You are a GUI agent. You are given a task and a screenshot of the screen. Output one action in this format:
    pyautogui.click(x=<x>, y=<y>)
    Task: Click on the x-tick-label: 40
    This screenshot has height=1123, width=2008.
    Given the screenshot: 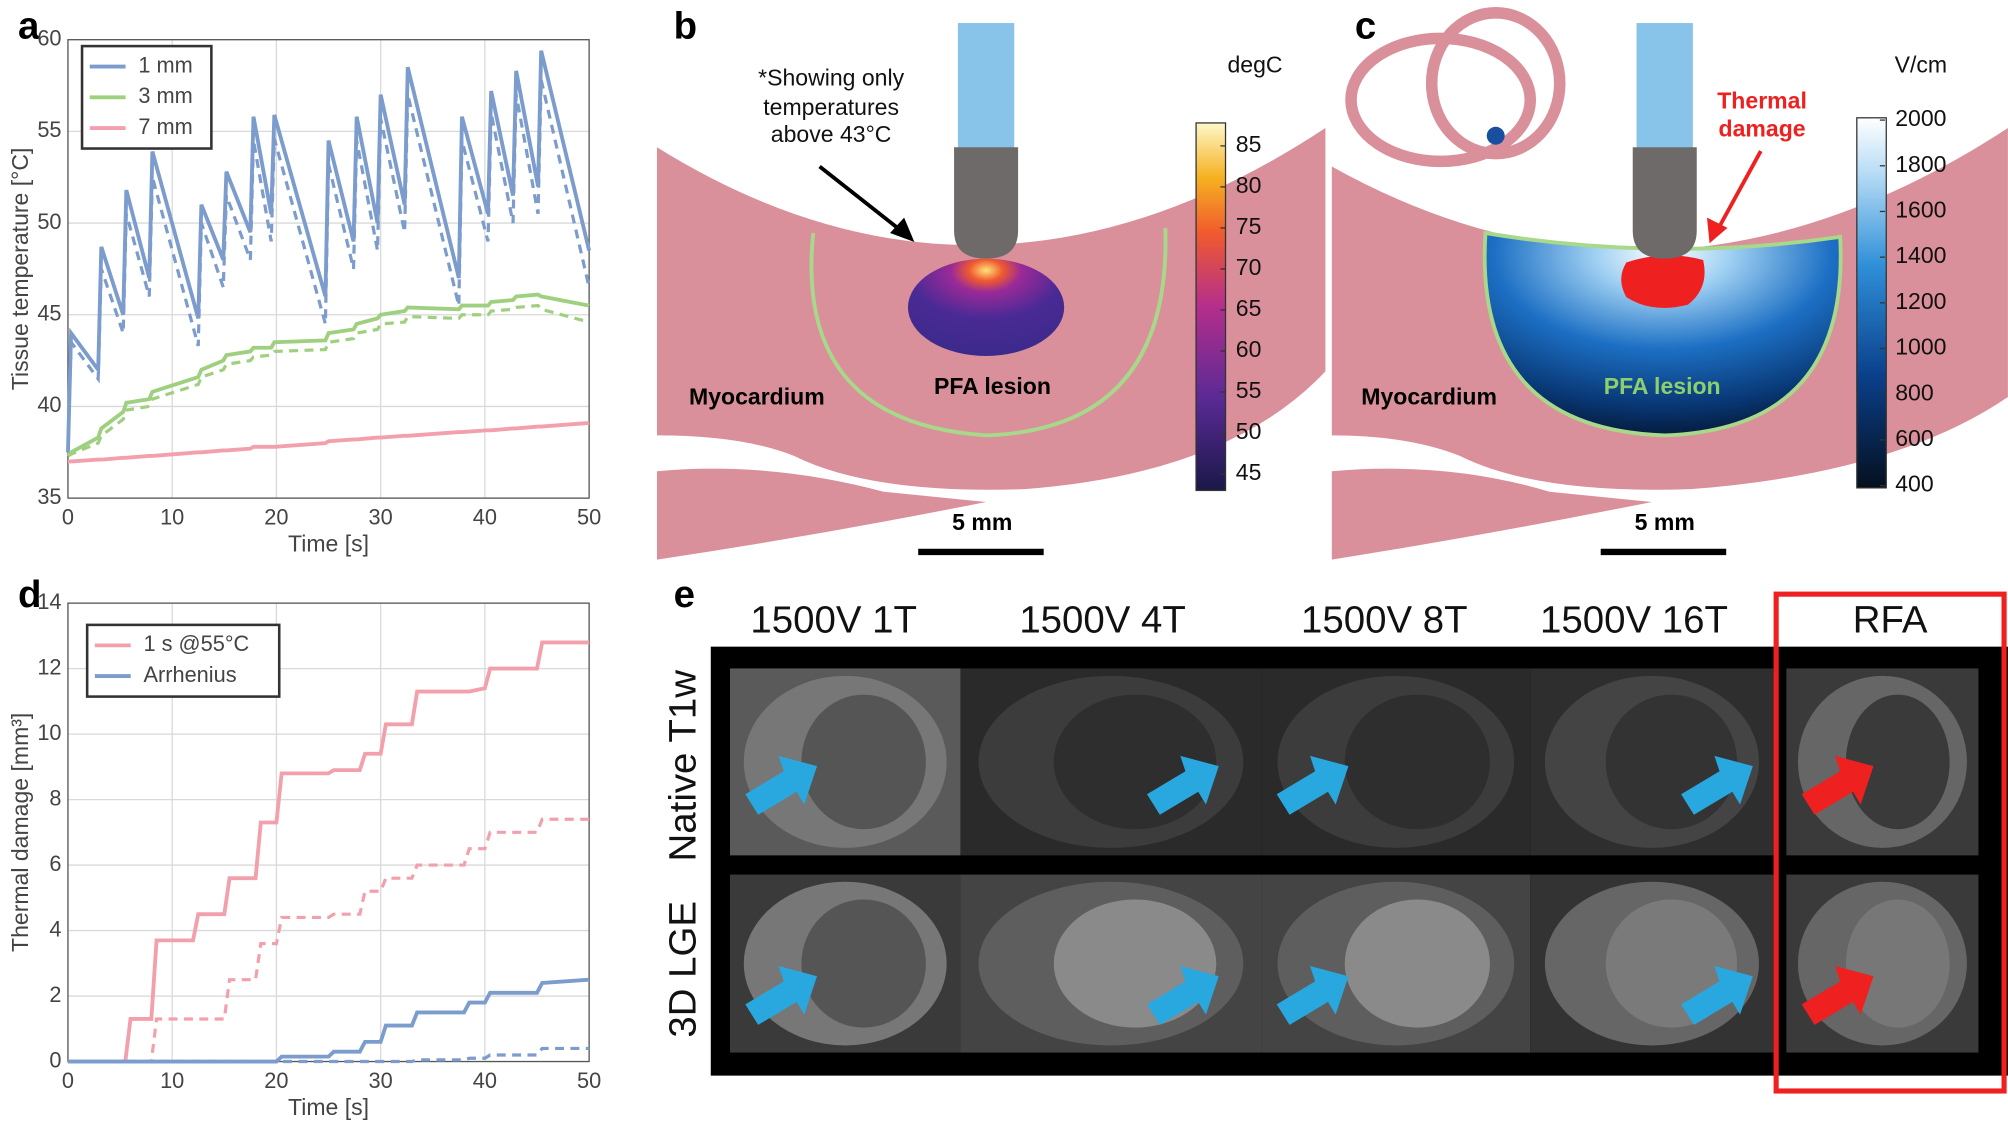 What is the action you would take?
    pyautogui.click(x=485, y=1080)
    